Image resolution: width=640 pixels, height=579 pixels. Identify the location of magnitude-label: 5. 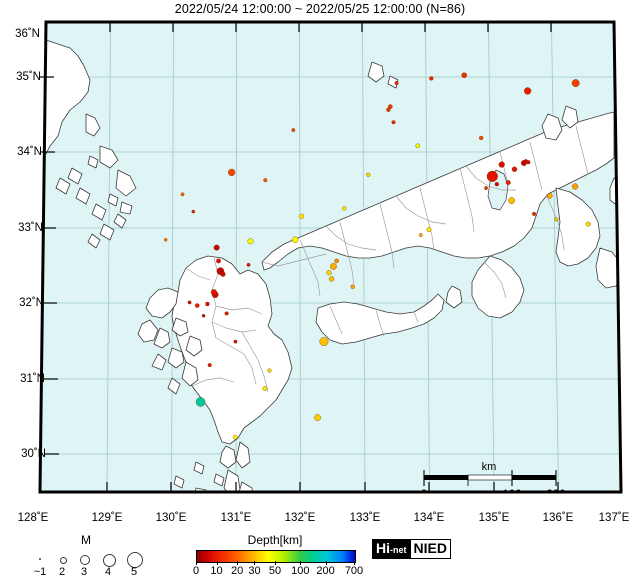
(134, 572).